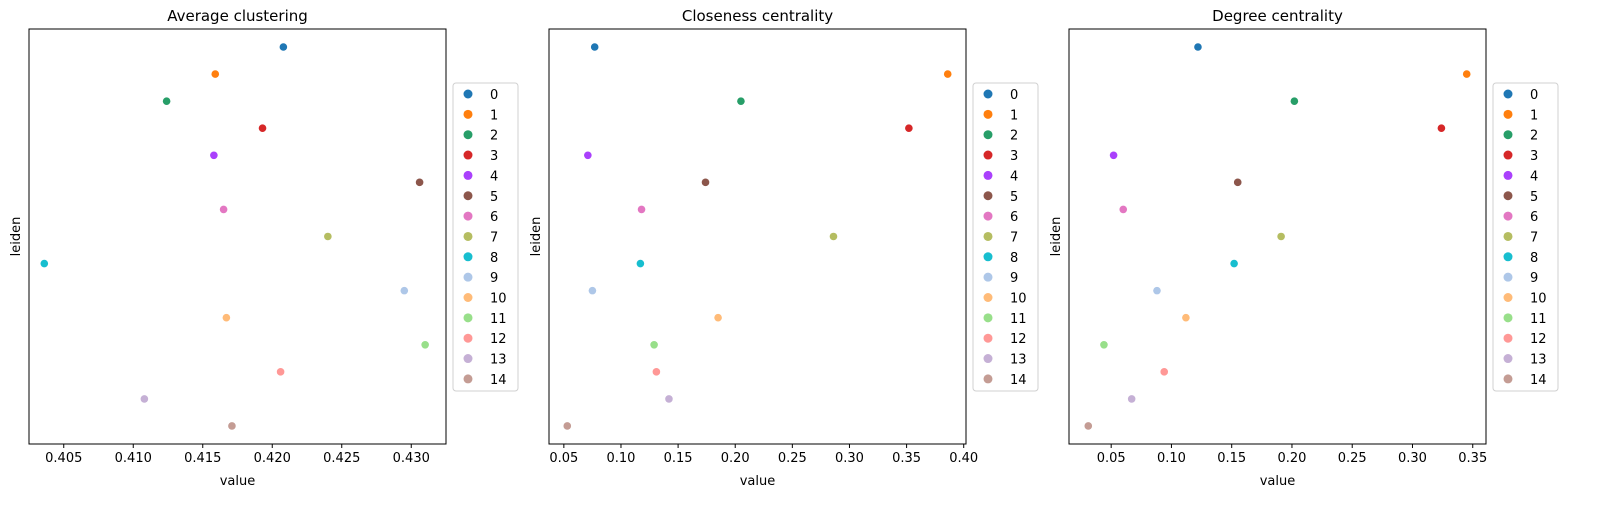  Describe the element at coordinates (620, 458) in the screenshot. I see `x-tick-label: 0.10` at that location.